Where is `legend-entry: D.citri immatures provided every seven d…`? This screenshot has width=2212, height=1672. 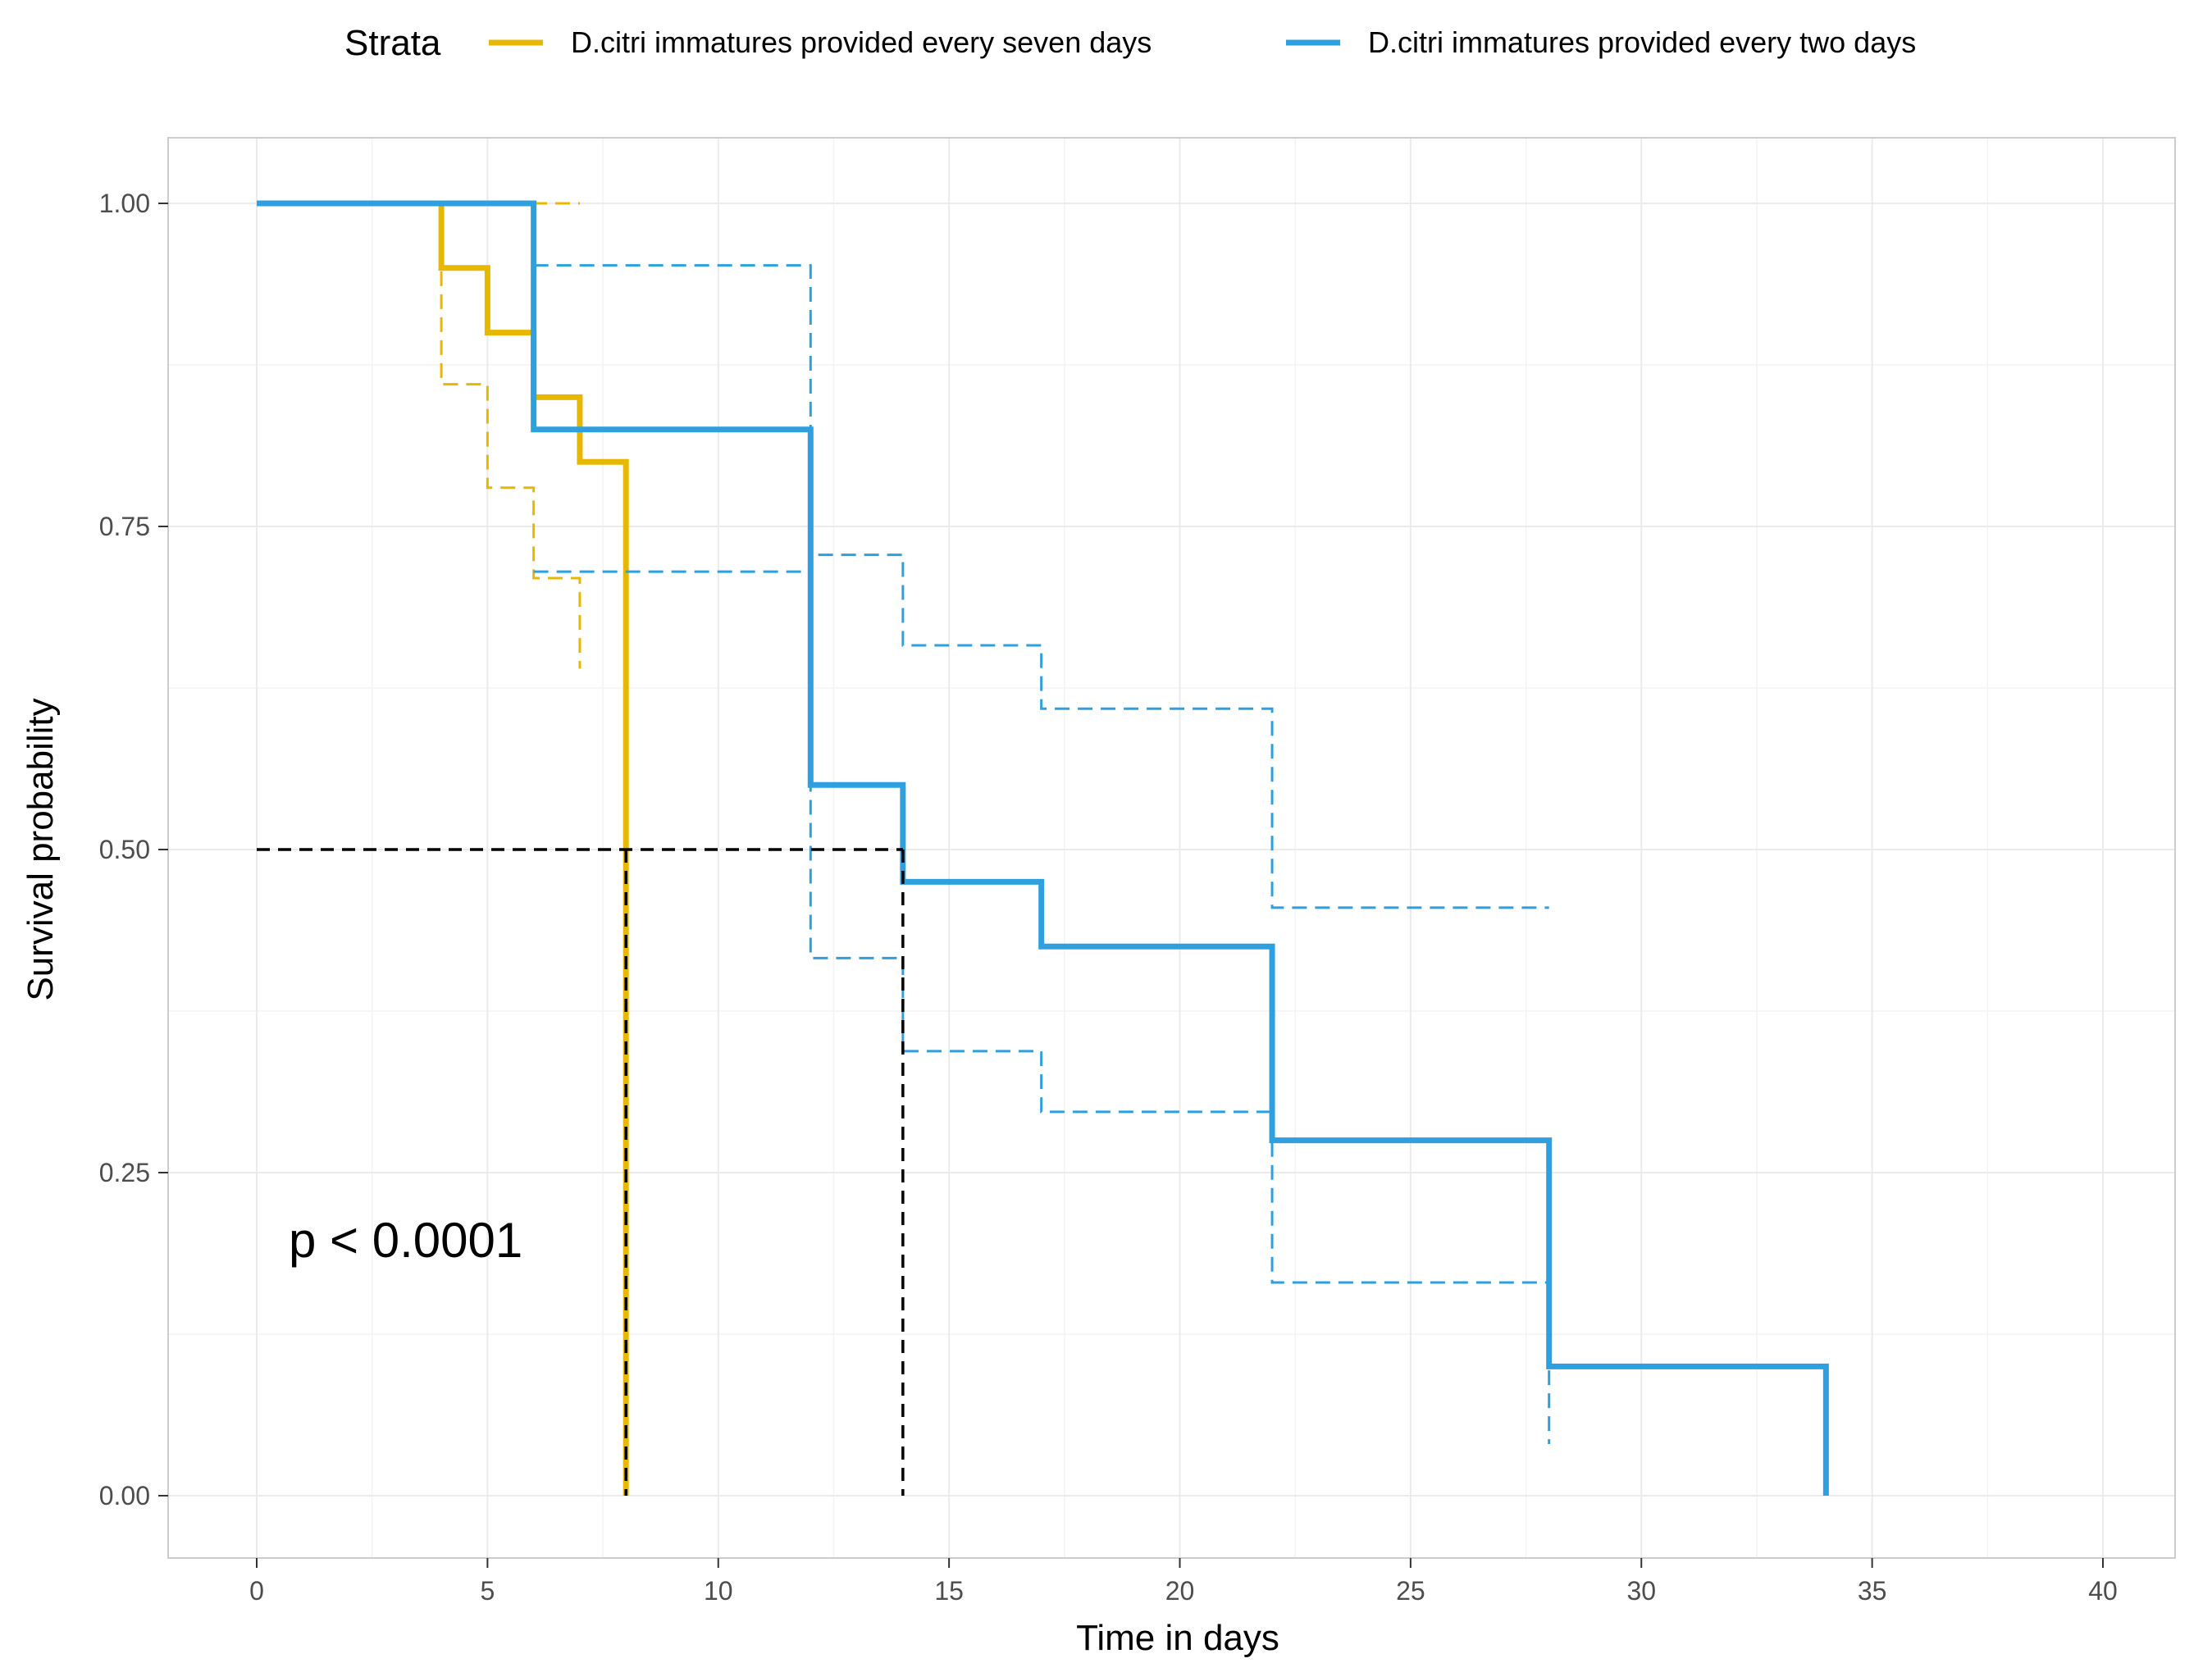
legend-entry: D.citri immatures provided every seven d… is located at coordinates (820, 42).